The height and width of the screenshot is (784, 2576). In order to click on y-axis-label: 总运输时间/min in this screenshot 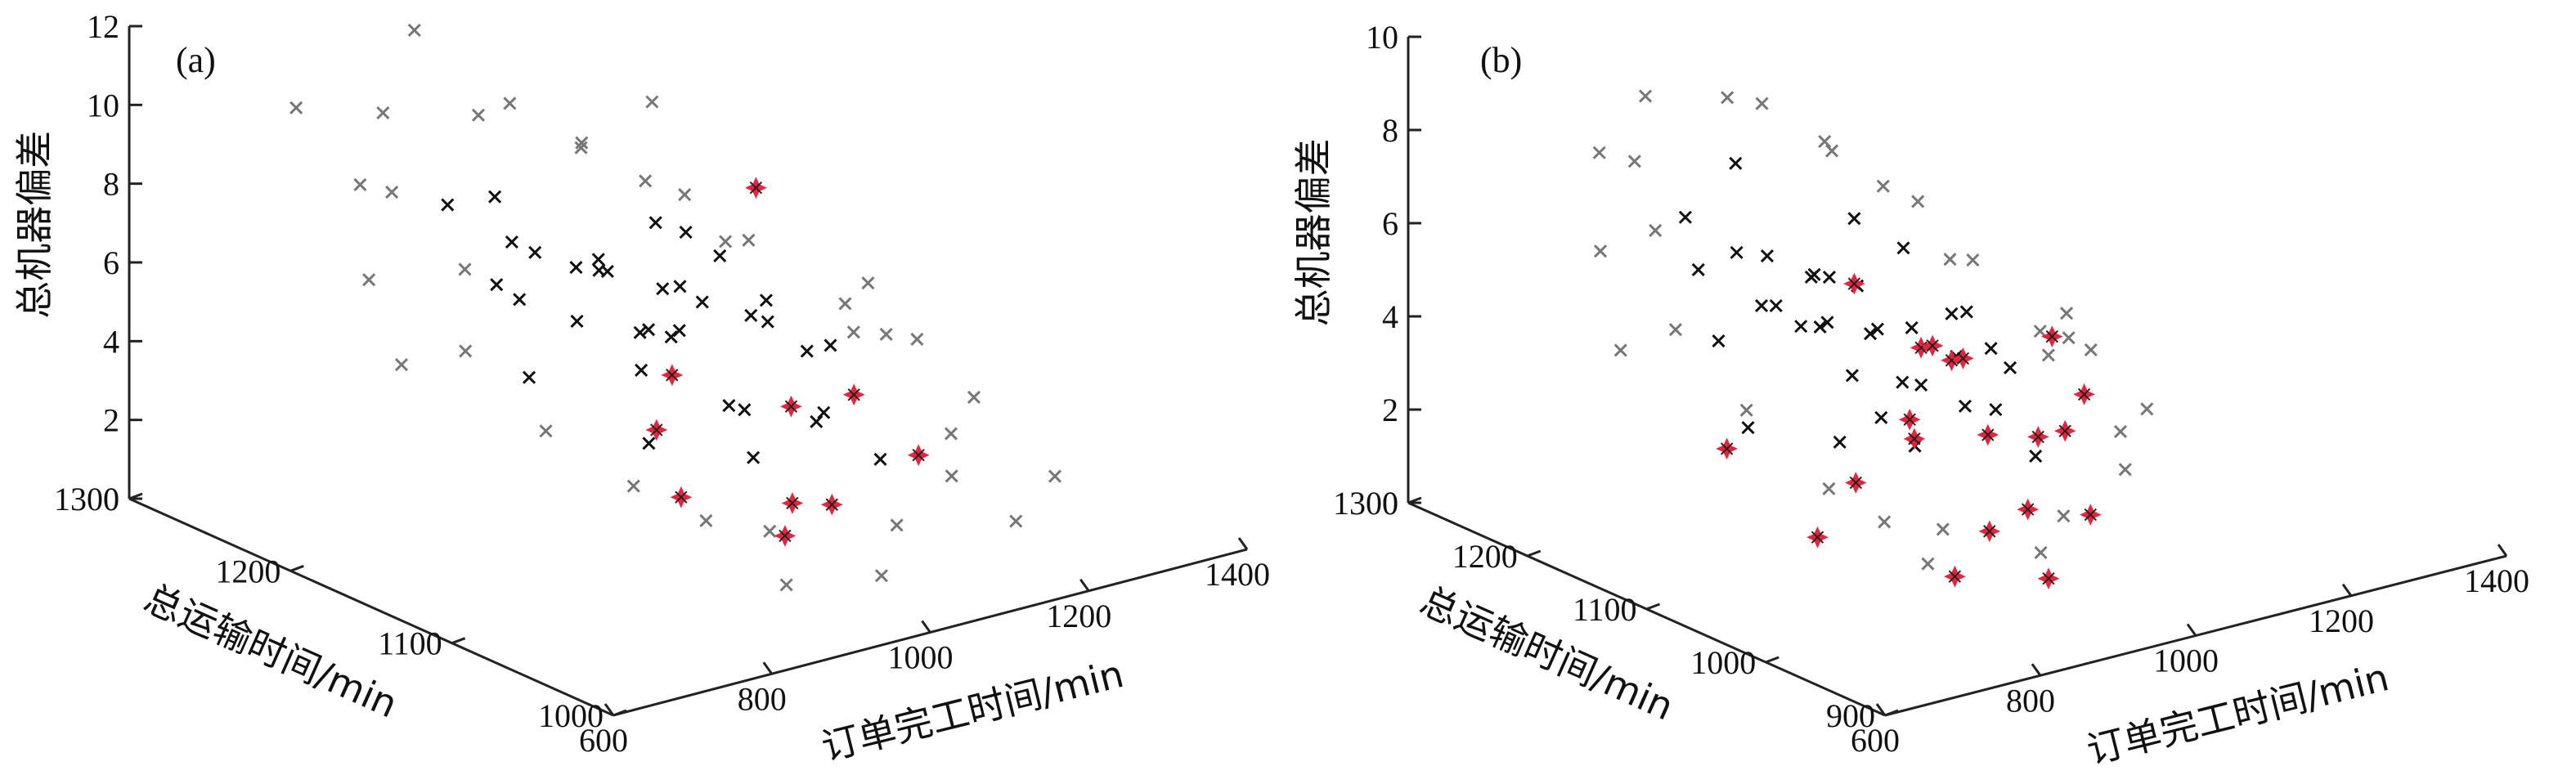, I will do `click(271, 651)`.